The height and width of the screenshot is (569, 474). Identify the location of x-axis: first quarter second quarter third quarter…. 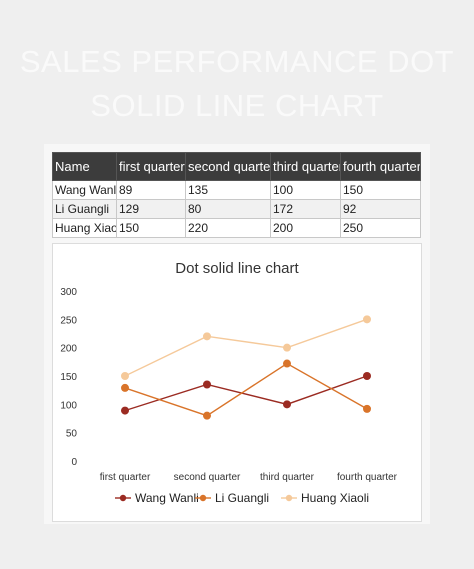
(249, 477).